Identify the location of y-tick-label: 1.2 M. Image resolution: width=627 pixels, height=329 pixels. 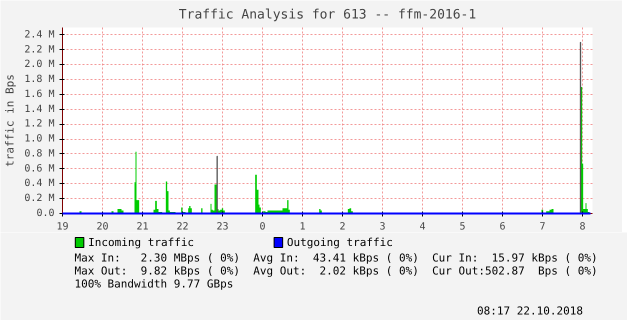
(39, 124).